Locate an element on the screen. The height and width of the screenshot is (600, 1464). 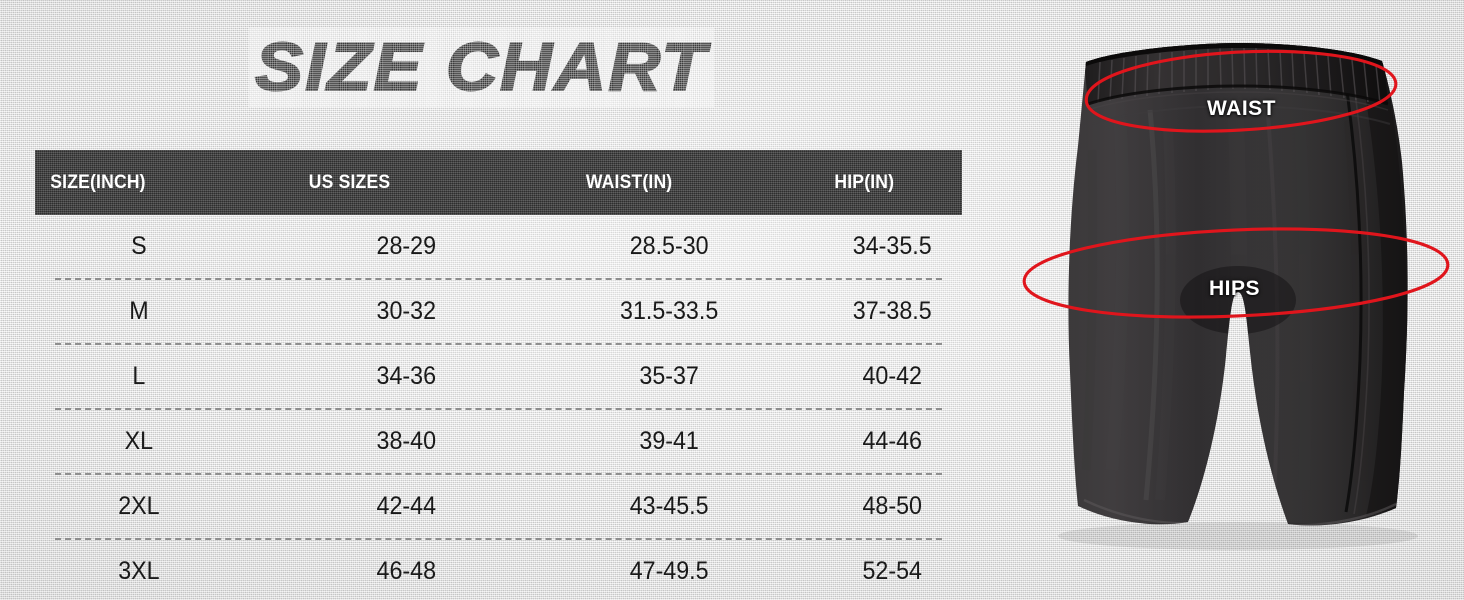
cell-us: 30-32 is located at coordinates (406, 311).